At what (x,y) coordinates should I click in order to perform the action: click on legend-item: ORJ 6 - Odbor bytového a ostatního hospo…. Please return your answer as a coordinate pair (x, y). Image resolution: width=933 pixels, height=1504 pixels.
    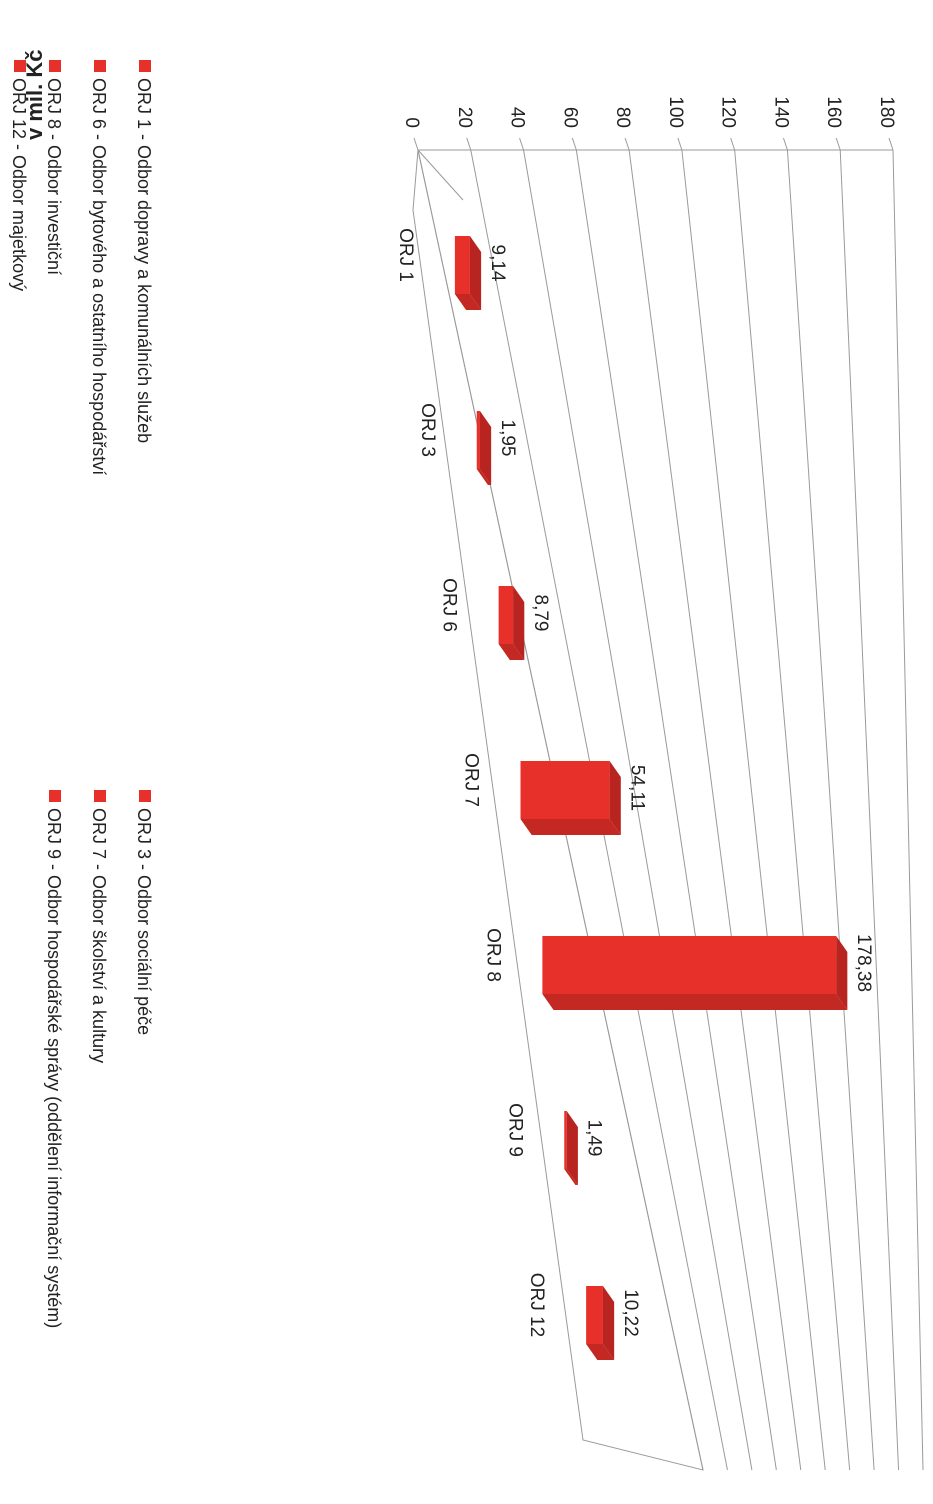
    Looking at the image, I should click on (99, 276).